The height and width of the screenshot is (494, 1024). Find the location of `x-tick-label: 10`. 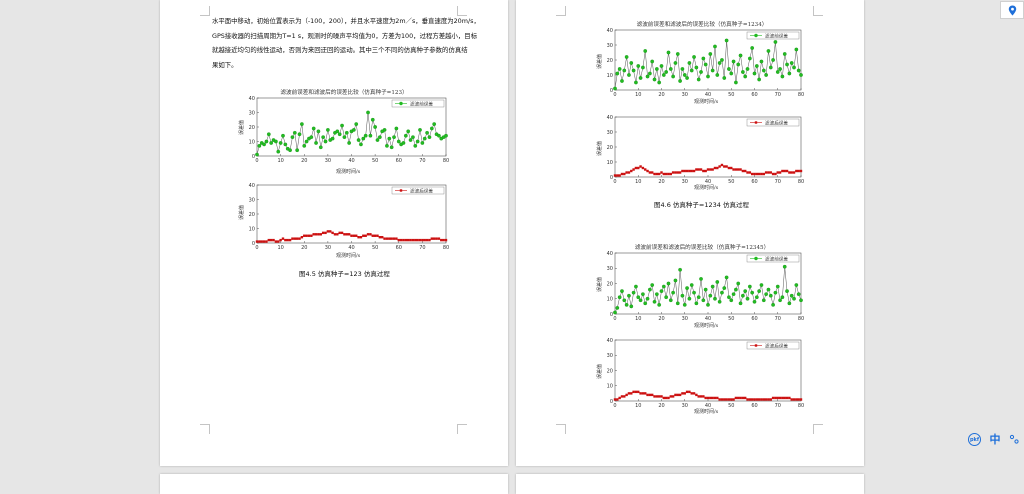

x-tick-label: 10 is located at coordinates (280, 248).